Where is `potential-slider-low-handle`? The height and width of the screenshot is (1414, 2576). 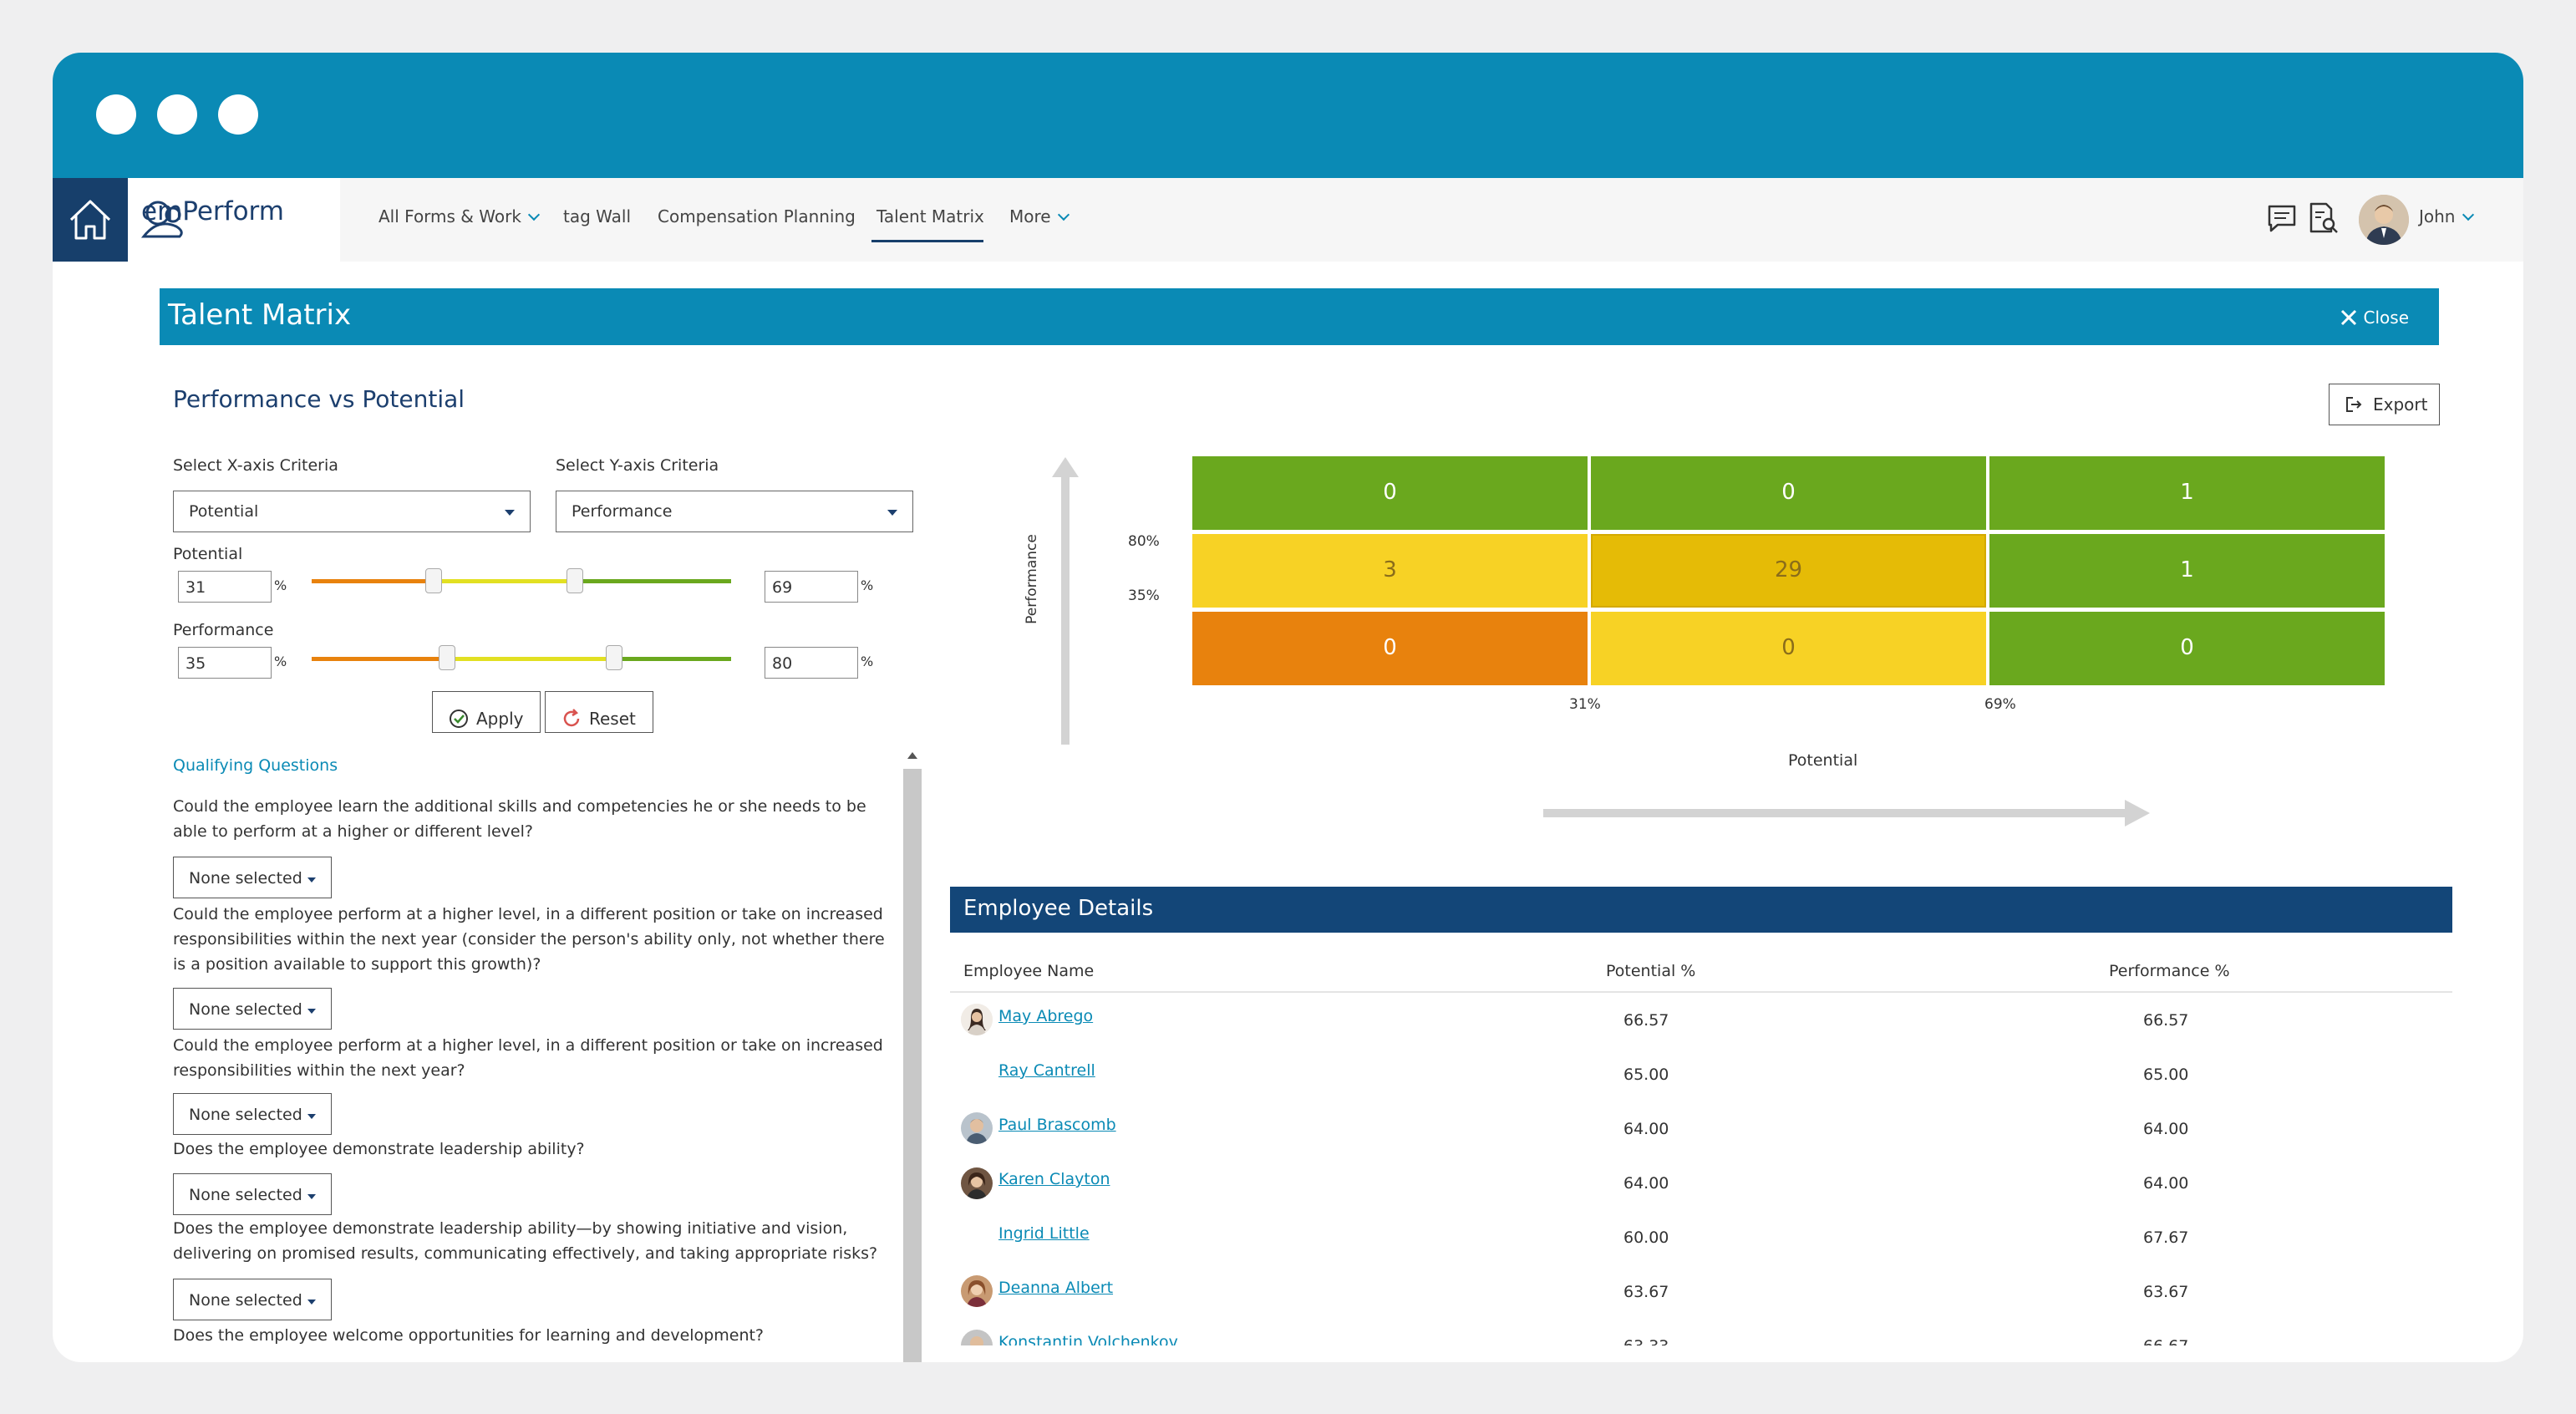 potential-slider-low-handle is located at coordinates (433, 580).